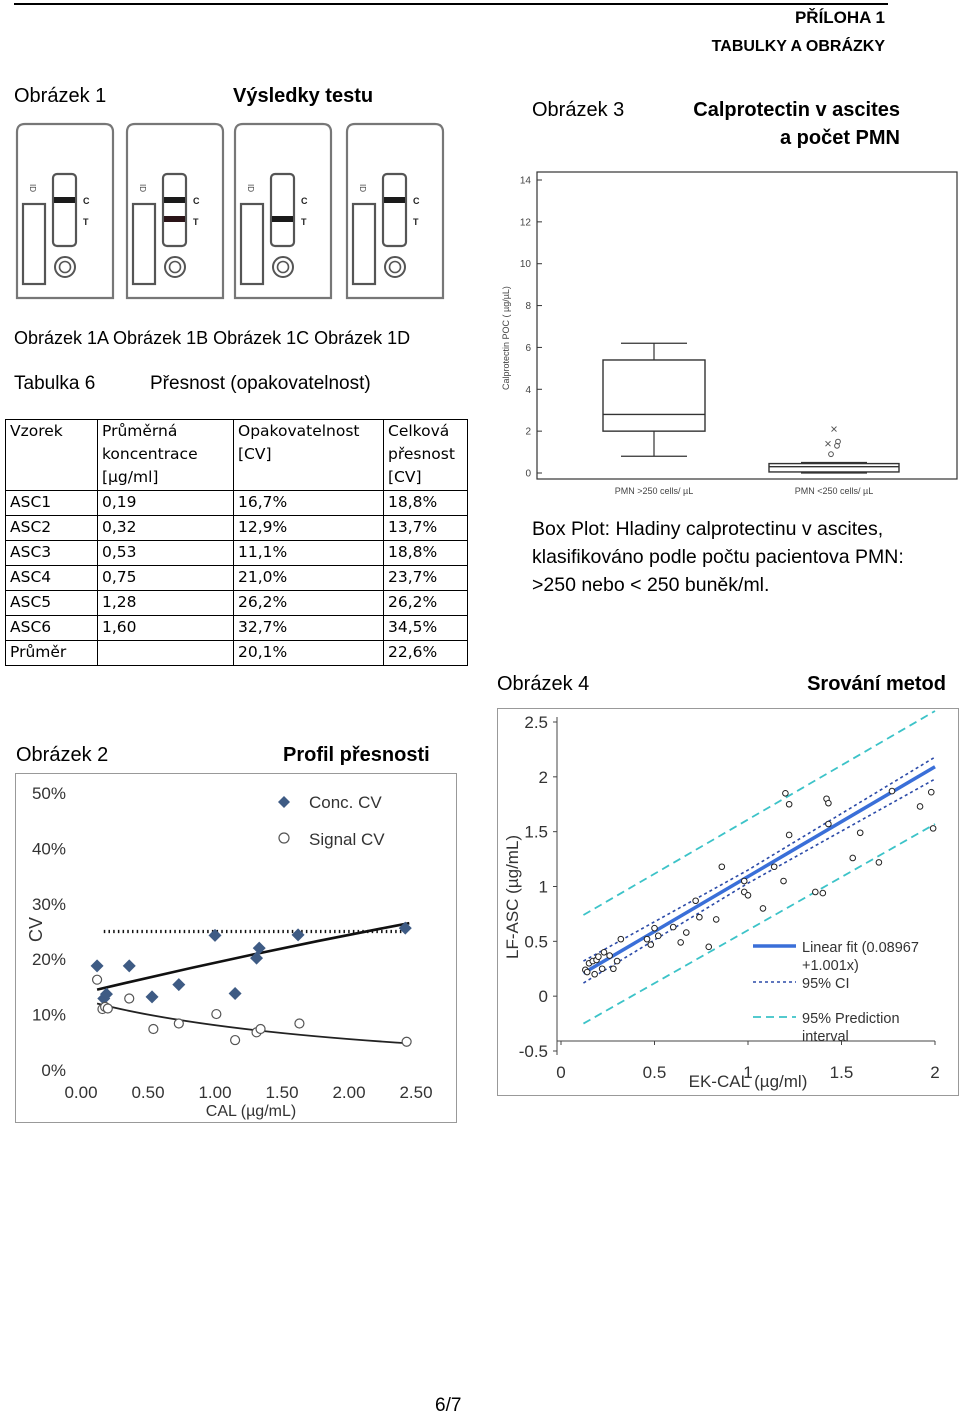  I want to click on signal-cv-trend-line, so click(253, 1023).